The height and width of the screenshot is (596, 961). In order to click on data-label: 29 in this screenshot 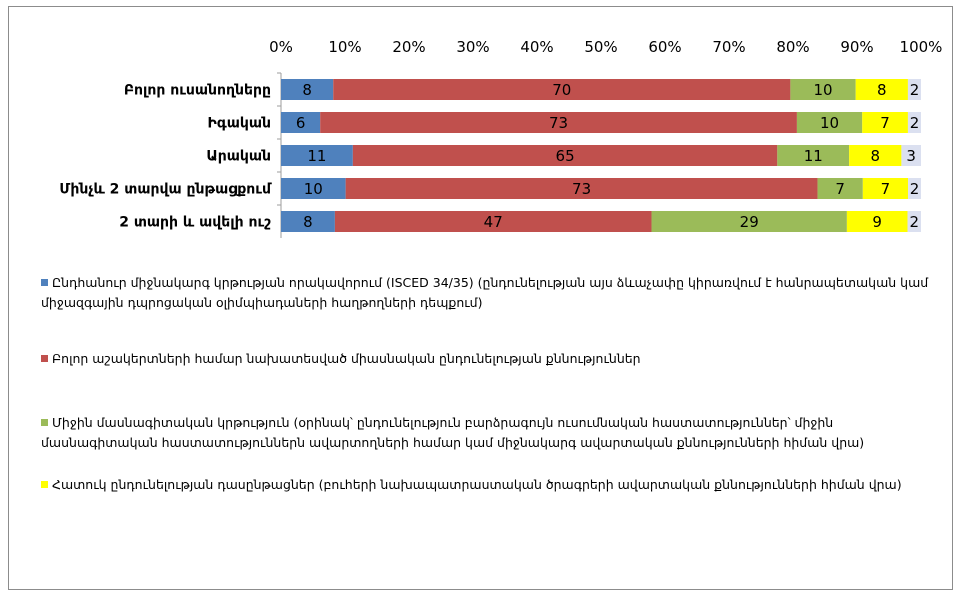, I will do `click(749, 222)`.